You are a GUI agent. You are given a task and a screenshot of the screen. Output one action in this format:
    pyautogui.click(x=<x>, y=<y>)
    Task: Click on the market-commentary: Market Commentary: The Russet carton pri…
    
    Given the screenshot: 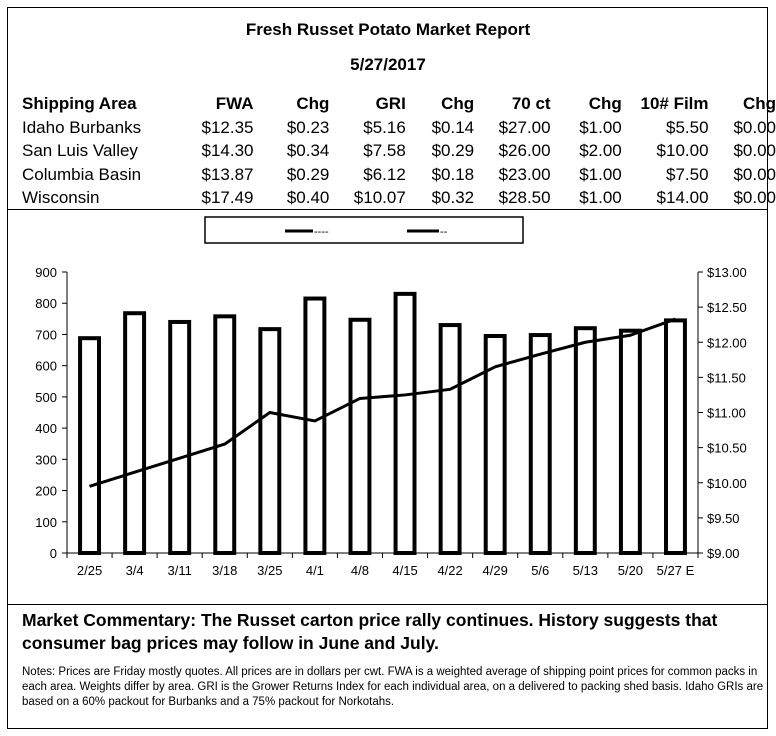 What is the action you would take?
    pyautogui.click(x=370, y=631)
    